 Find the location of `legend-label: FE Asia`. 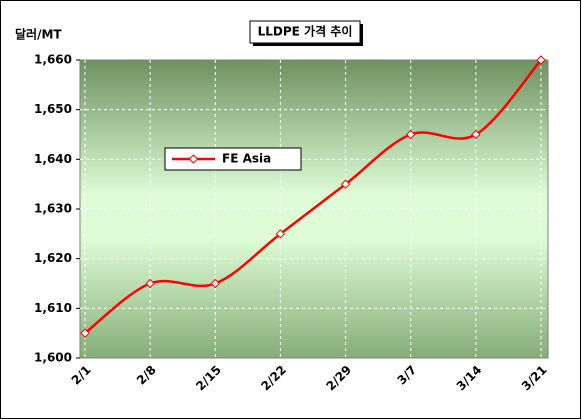

legend-label: FE Asia is located at coordinates (246, 159).